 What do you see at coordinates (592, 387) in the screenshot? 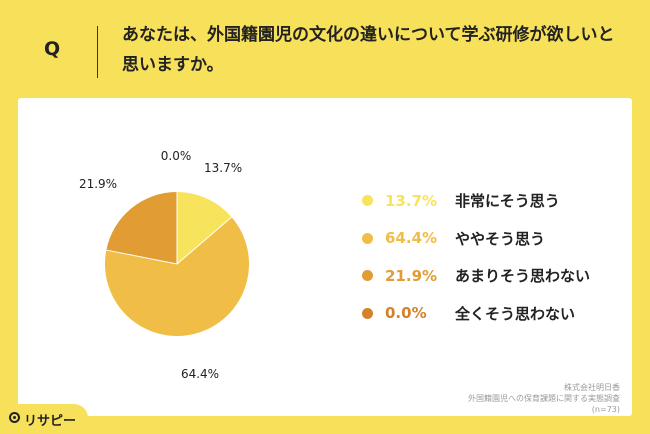
I see `footnote-company: 株式会社明日香` at bounding box center [592, 387].